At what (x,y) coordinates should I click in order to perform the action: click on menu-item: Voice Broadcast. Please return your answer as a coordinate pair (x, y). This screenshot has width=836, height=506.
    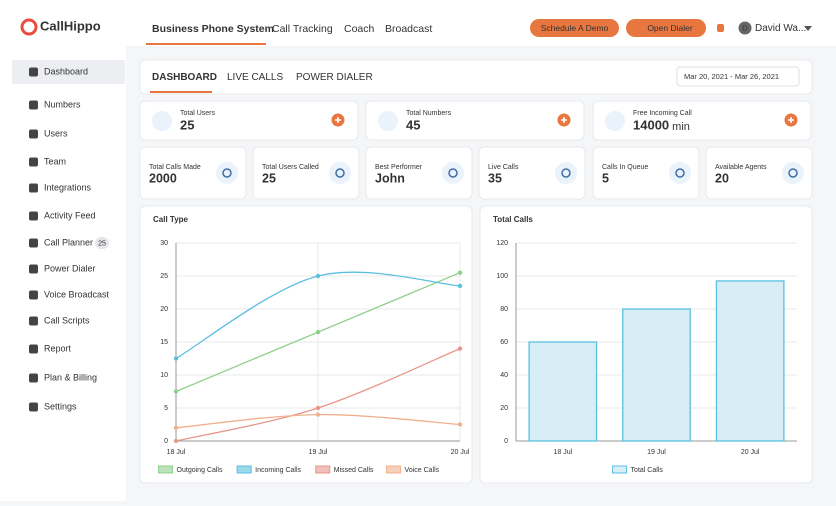
    Looking at the image, I should click on (77, 294).